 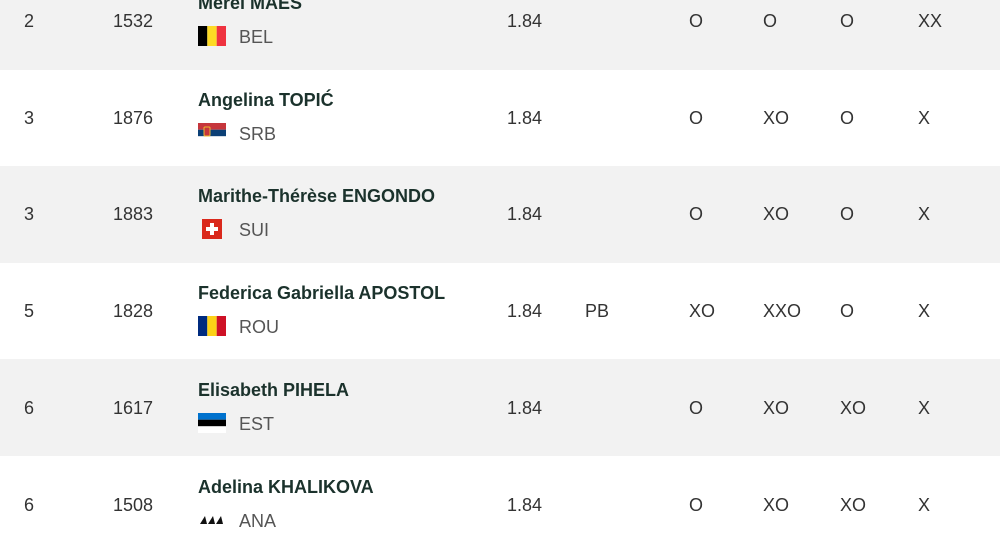 What do you see at coordinates (266, 99) in the screenshot?
I see `athlete-name: Angelina TOPIĆ` at bounding box center [266, 99].